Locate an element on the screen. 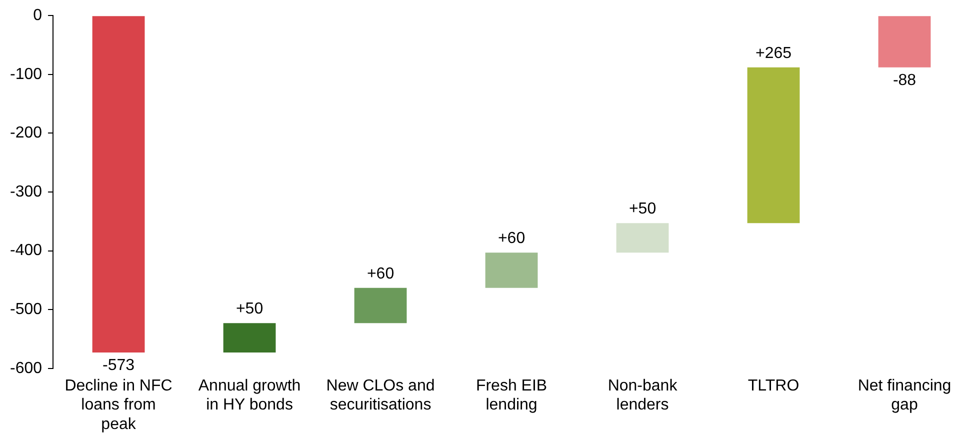 Image resolution: width=980 pixels, height=446 pixels. y-tick-label: 0 is located at coordinates (37, 15).